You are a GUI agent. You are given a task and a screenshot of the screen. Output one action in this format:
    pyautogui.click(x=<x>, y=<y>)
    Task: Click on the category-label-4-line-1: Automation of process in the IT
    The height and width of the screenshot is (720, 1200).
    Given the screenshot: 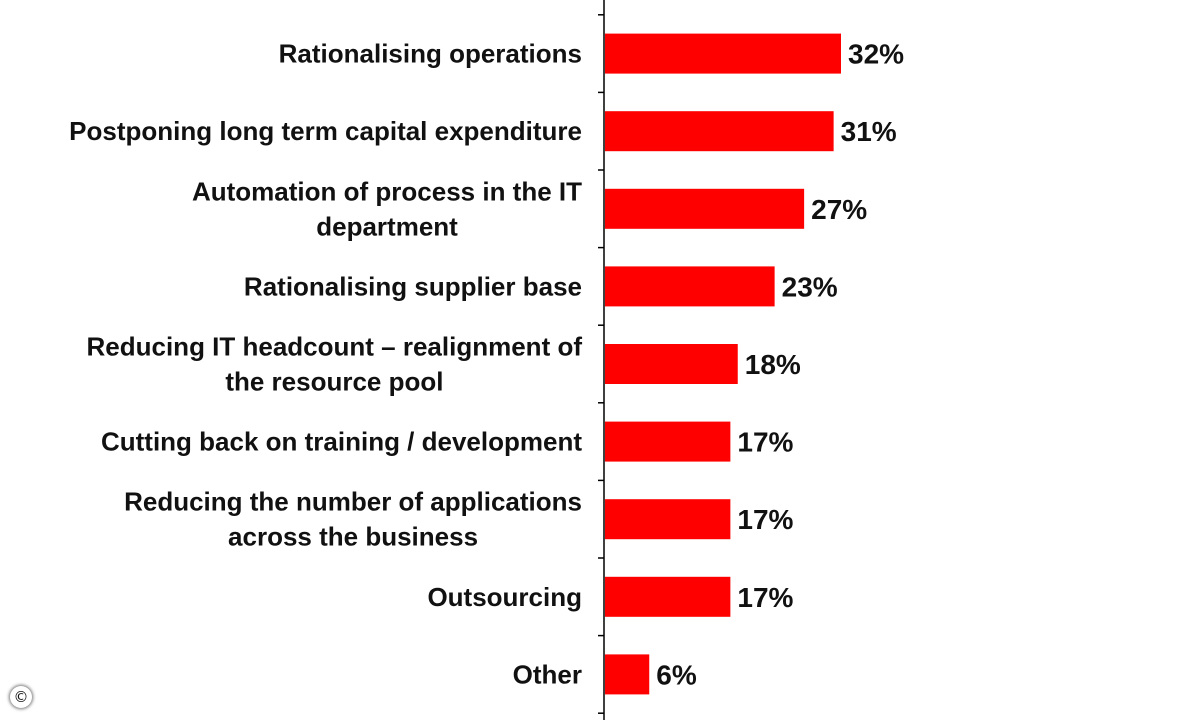 What is the action you would take?
    pyautogui.click(x=387, y=191)
    